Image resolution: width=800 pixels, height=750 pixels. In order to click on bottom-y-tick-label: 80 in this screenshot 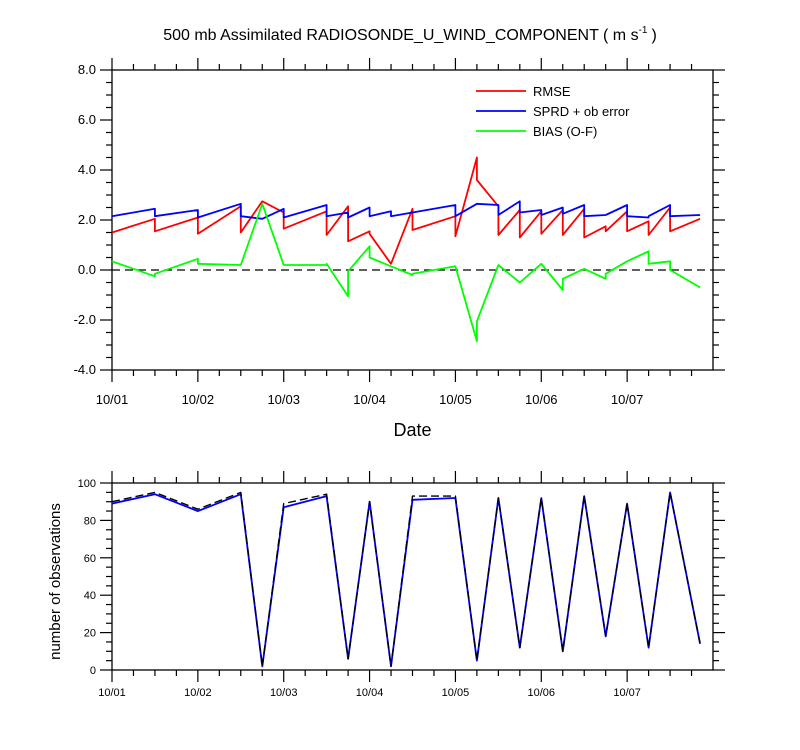, I will do `click(90, 521)`.